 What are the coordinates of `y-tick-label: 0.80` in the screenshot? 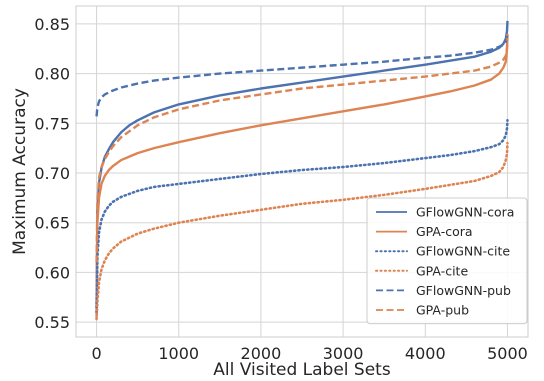 It's located at (52, 74).